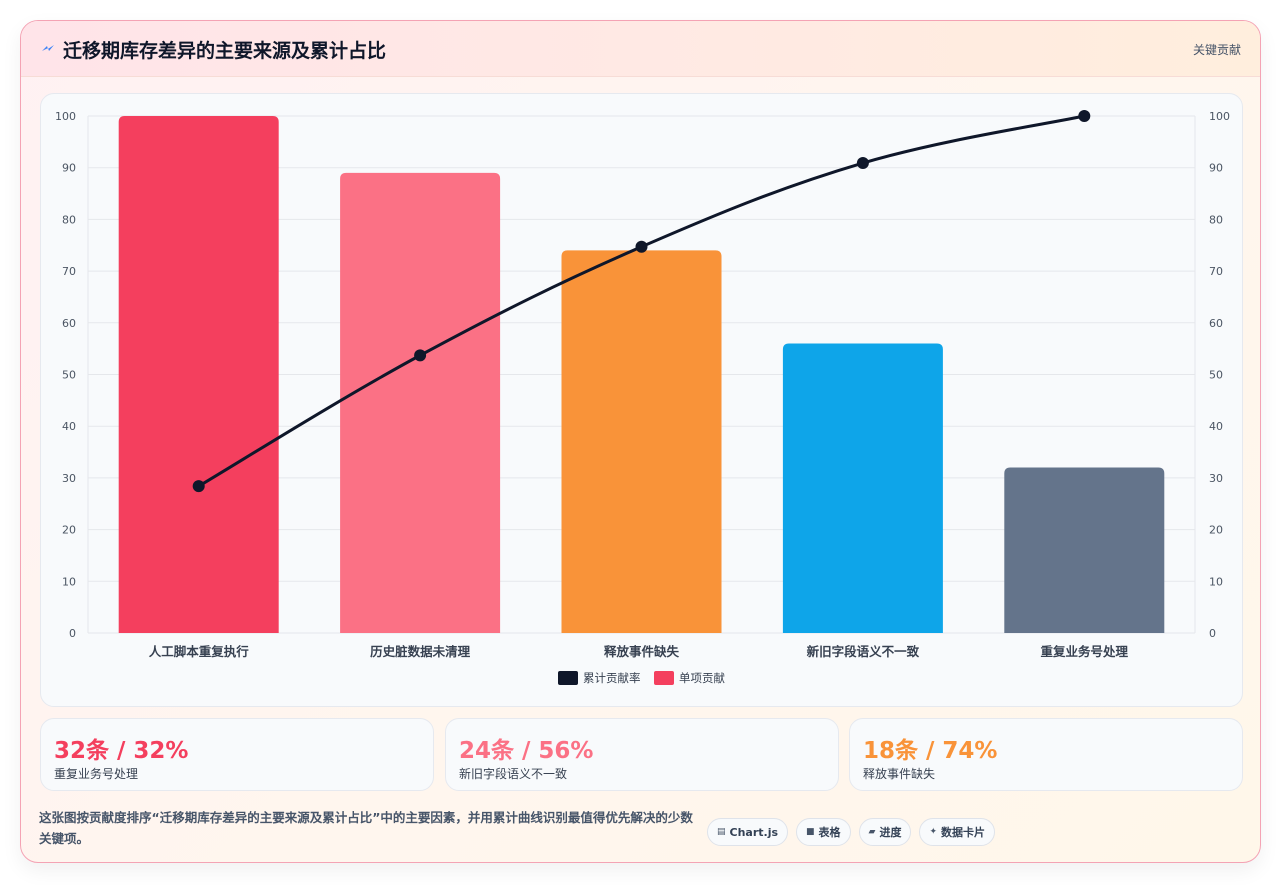  I want to click on tag-label: 表格, so click(829, 832).